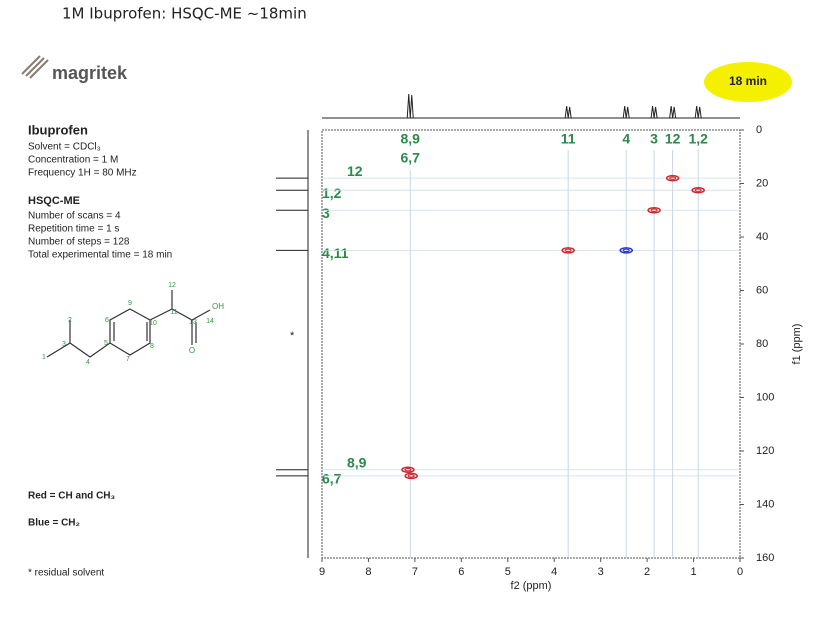  I want to click on left-peak-label: 1,2, so click(332, 193).